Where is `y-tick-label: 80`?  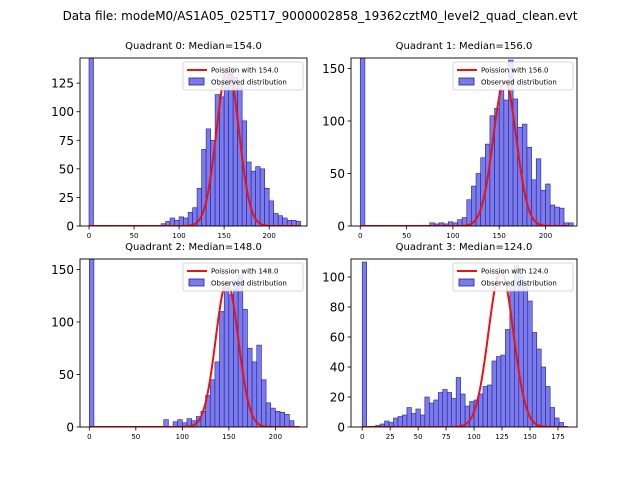 y-tick-label: 80 is located at coordinates (337, 308).